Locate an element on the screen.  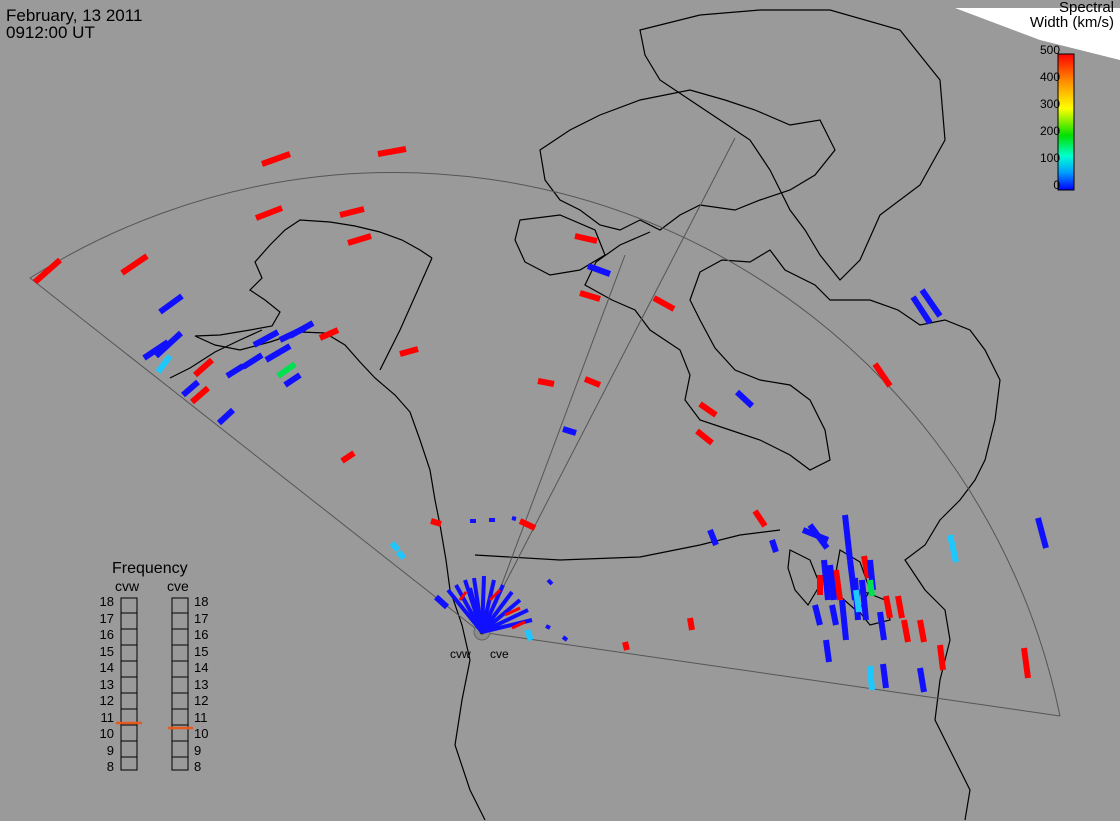
colorbar-title: Spectral Width (km/s) is located at coordinates (1072, 15).